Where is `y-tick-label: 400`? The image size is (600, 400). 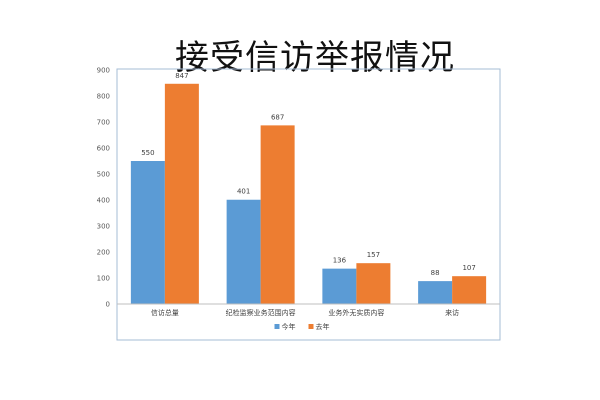 y-tick-label: 400 is located at coordinates (103, 201).